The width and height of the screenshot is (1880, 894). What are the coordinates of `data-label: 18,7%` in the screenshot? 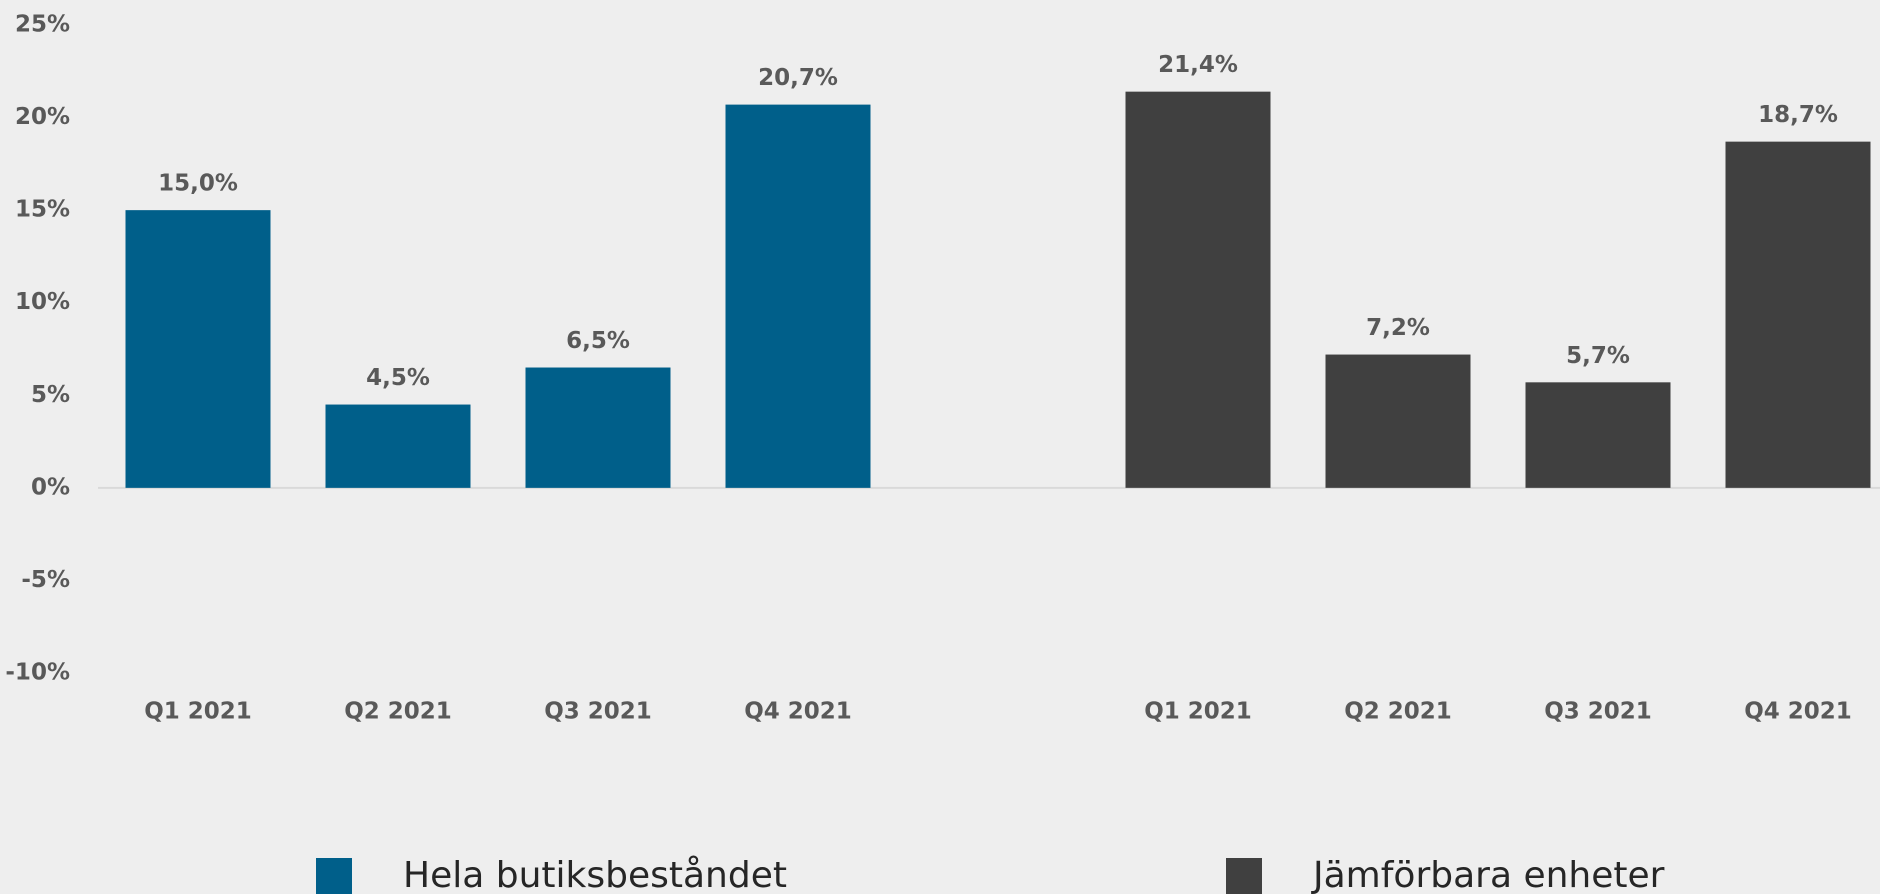 It's located at (1798, 115).